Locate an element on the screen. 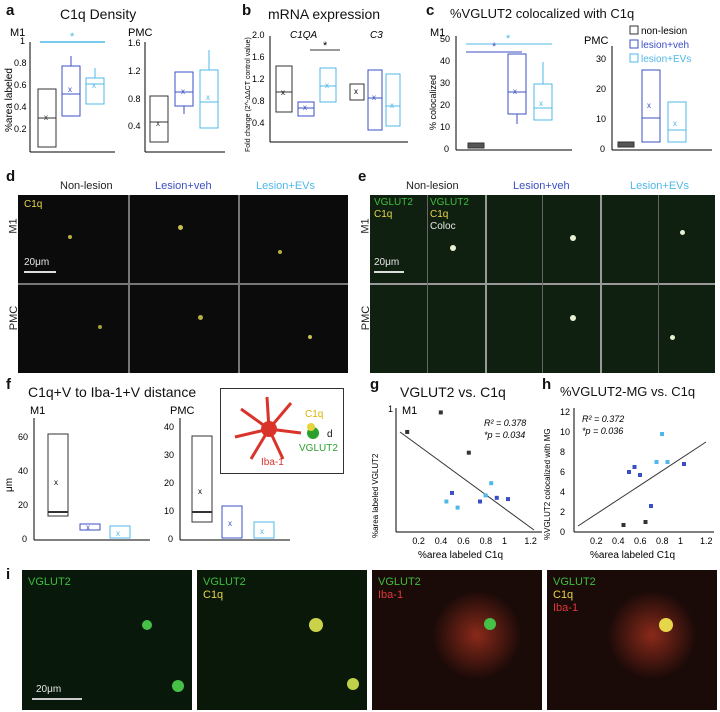  y-tick-label: 10 is located at coordinates (565, 432).